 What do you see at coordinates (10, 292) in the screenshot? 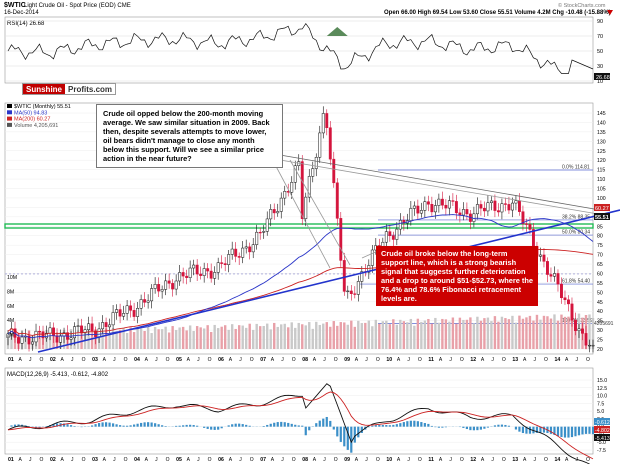
I see `volume-tick-label: 8M` at bounding box center [10, 292].